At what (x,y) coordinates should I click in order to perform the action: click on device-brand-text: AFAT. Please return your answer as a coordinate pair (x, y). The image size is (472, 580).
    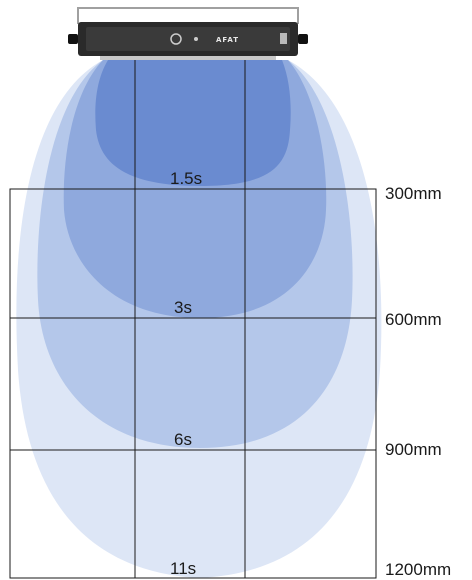
    Looking at the image, I should click on (227, 40).